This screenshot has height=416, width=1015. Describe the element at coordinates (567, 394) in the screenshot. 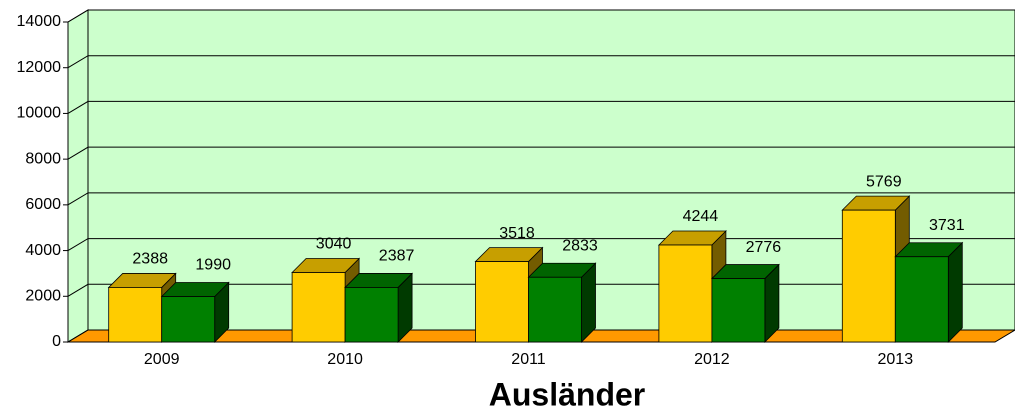

I see `chart-title: Ausländer` at that location.